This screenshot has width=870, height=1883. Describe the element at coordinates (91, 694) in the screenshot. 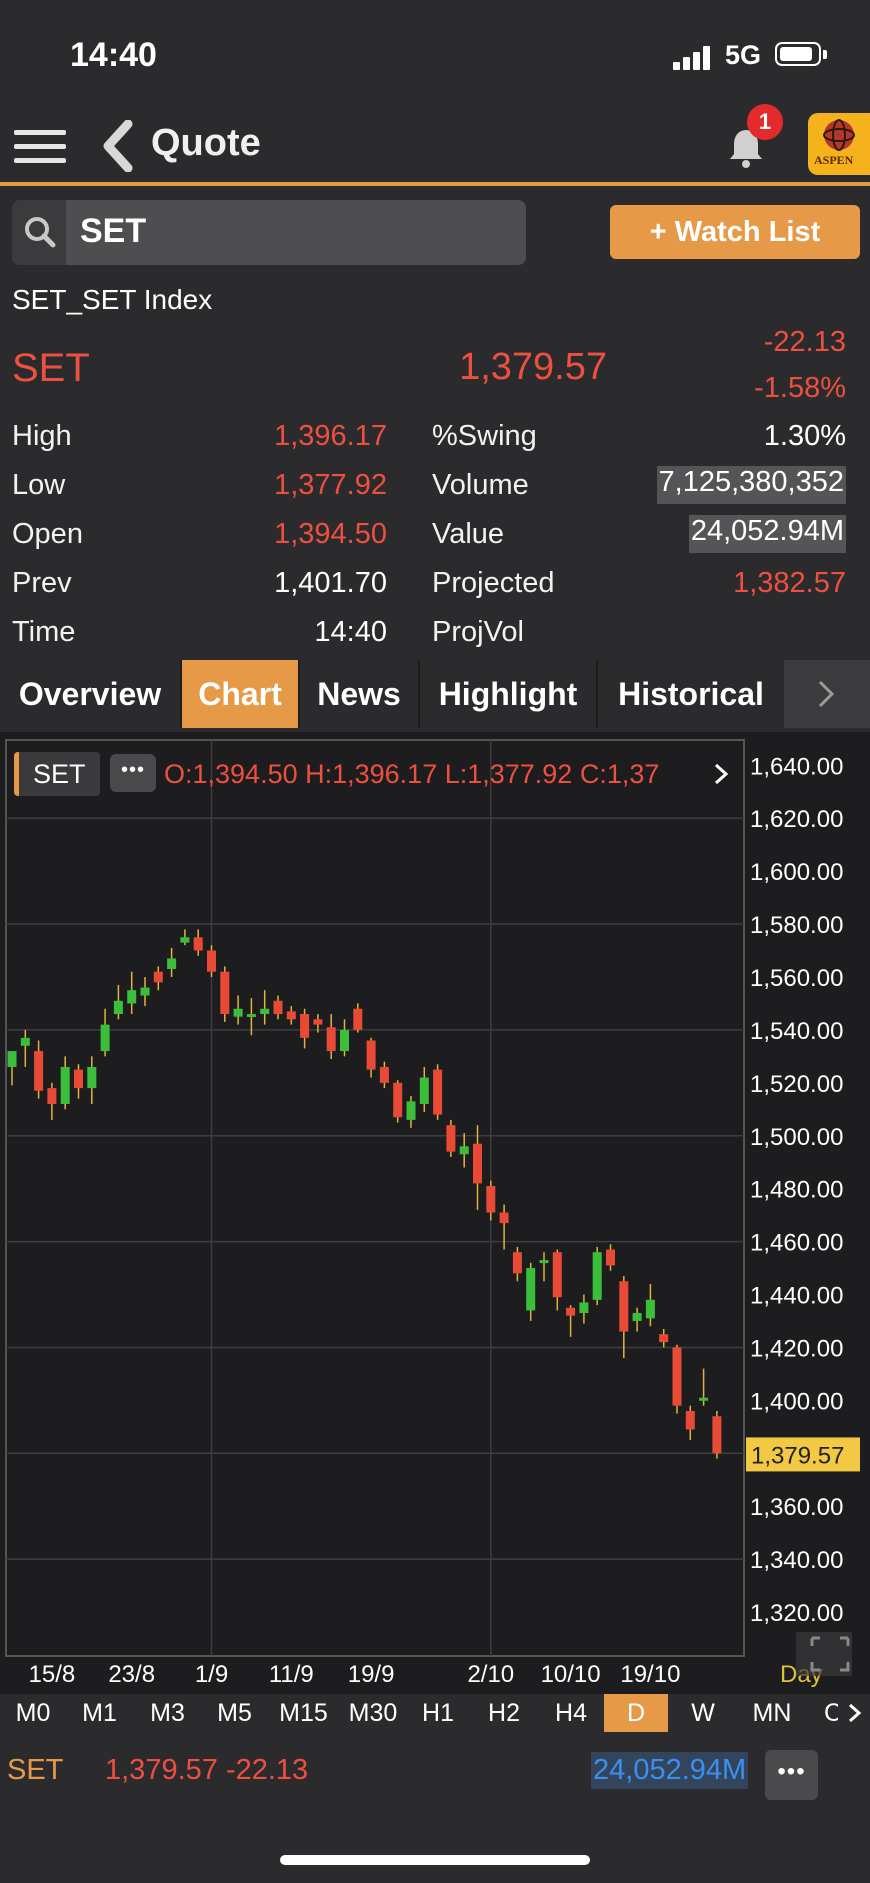

I see `tab-overview: Overview` at that location.